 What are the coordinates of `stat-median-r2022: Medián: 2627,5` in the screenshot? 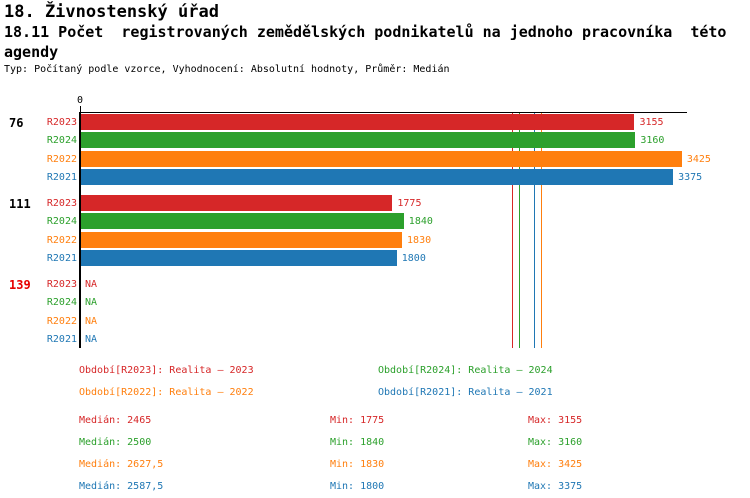 It's located at (121, 464).